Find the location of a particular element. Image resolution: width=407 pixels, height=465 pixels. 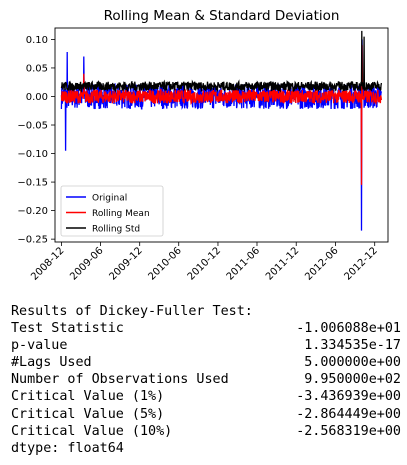

results-value: 1.334535e-17 is located at coordinates (352, 346).